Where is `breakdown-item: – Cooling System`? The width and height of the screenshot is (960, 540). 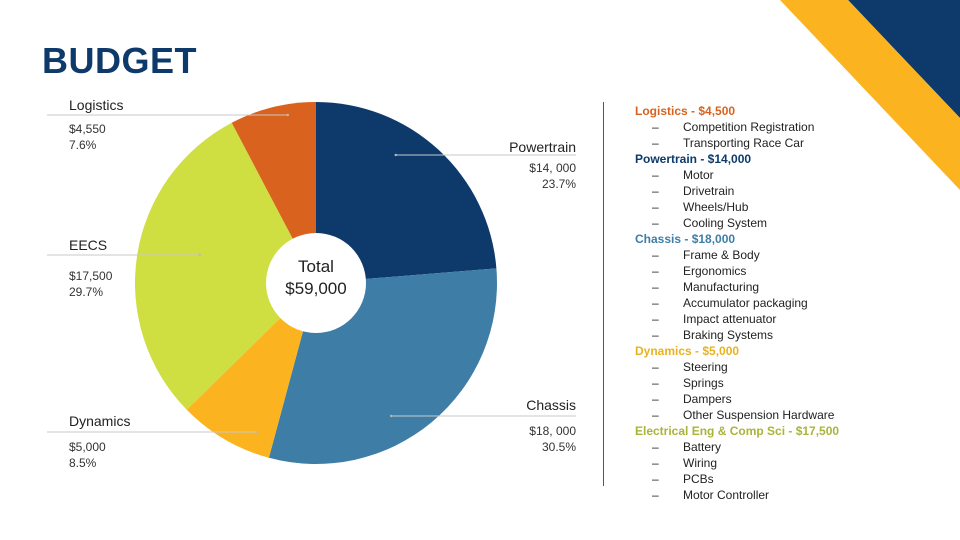
breakdown-item: – Cooling System is located at coordinates (795, 223).